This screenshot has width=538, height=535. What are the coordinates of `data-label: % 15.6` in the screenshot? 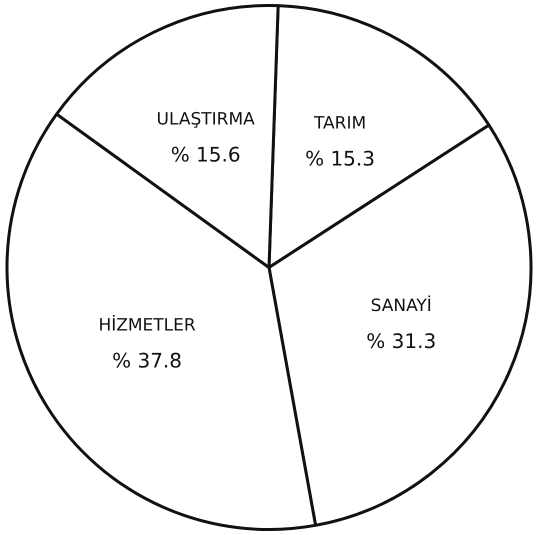 It's located at (205, 154).